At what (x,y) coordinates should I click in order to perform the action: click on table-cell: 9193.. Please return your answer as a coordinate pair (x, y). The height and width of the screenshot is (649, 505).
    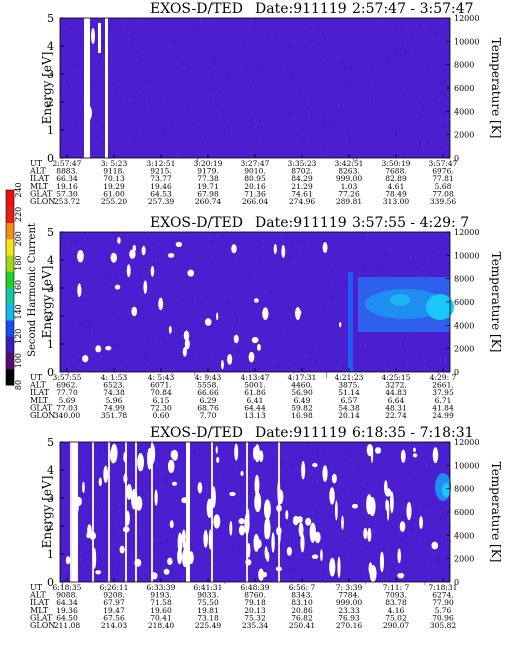
    Looking at the image, I should click on (160, 595).